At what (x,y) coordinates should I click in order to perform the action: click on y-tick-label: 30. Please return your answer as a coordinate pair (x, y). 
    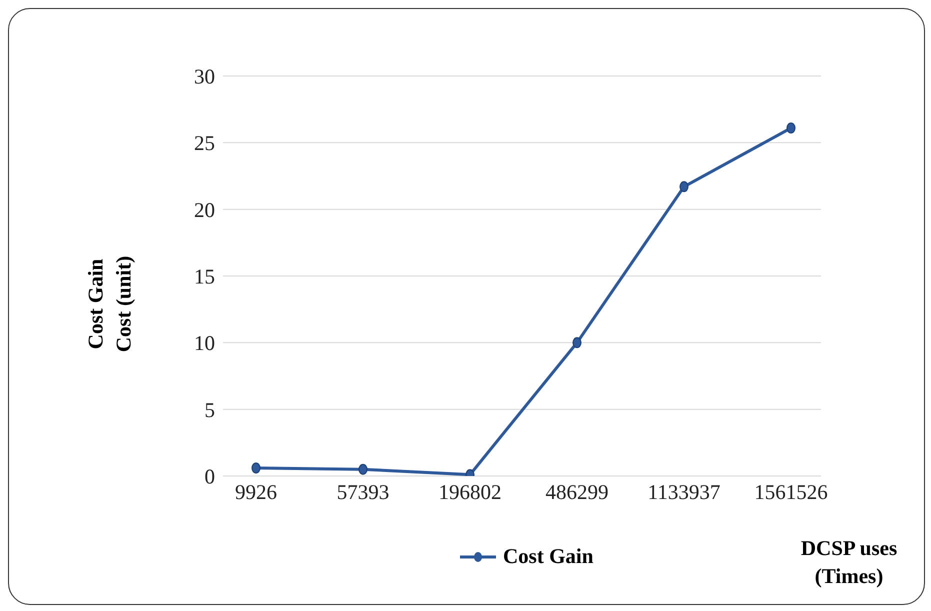
    Looking at the image, I should click on (204, 76).